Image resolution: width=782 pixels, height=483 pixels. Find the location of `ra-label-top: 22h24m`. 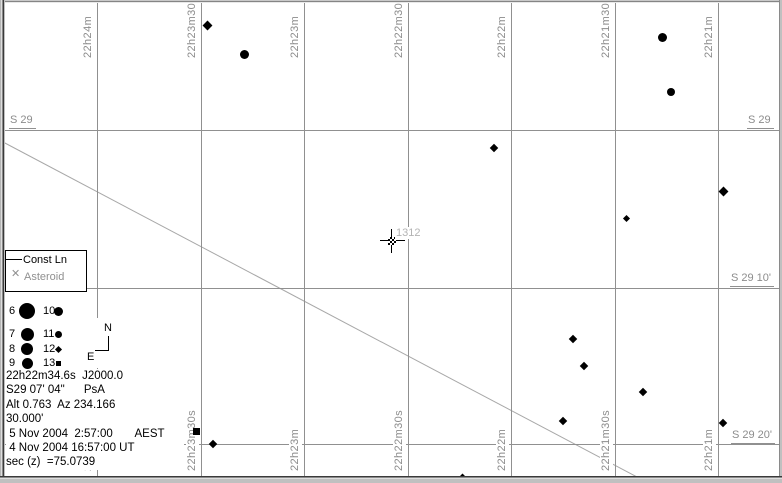

ra-label-top: 22h24m is located at coordinates (88, 36).